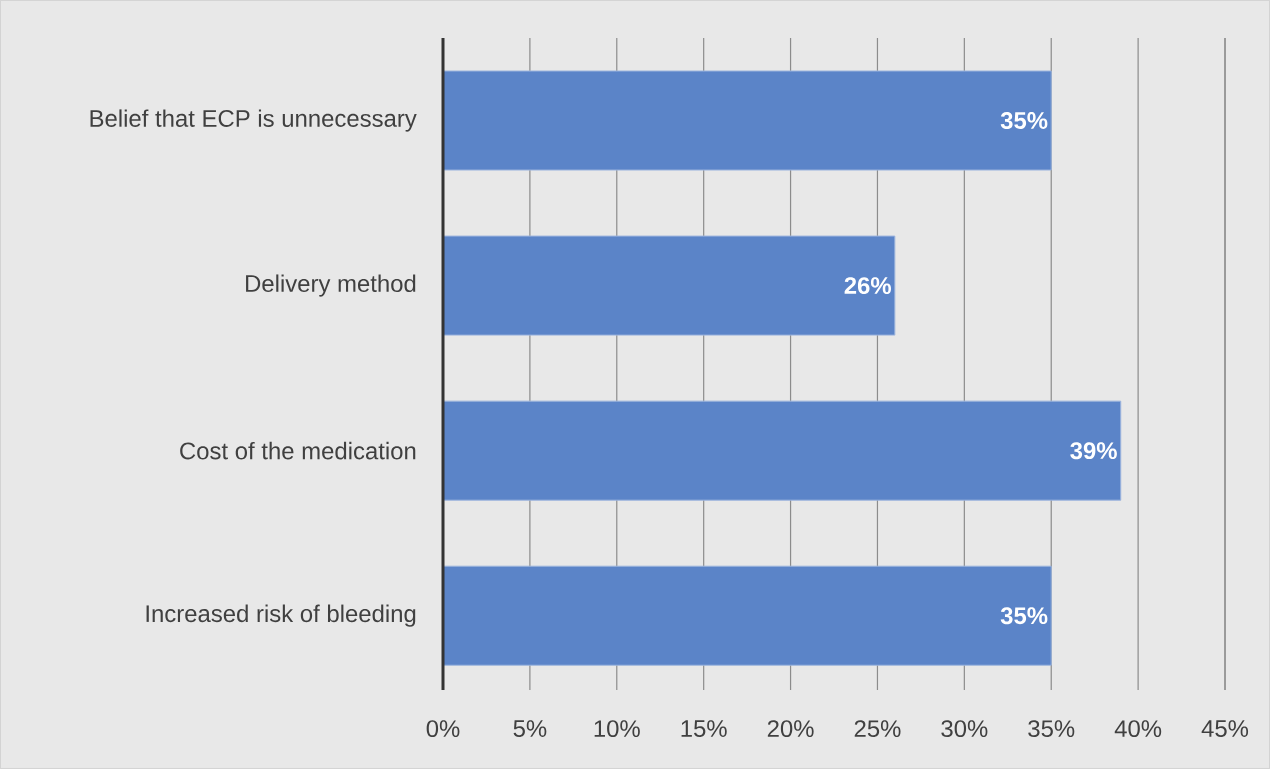  Describe the element at coordinates (617, 729) in the screenshot. I see `x-tick-label: 10%` at that location.